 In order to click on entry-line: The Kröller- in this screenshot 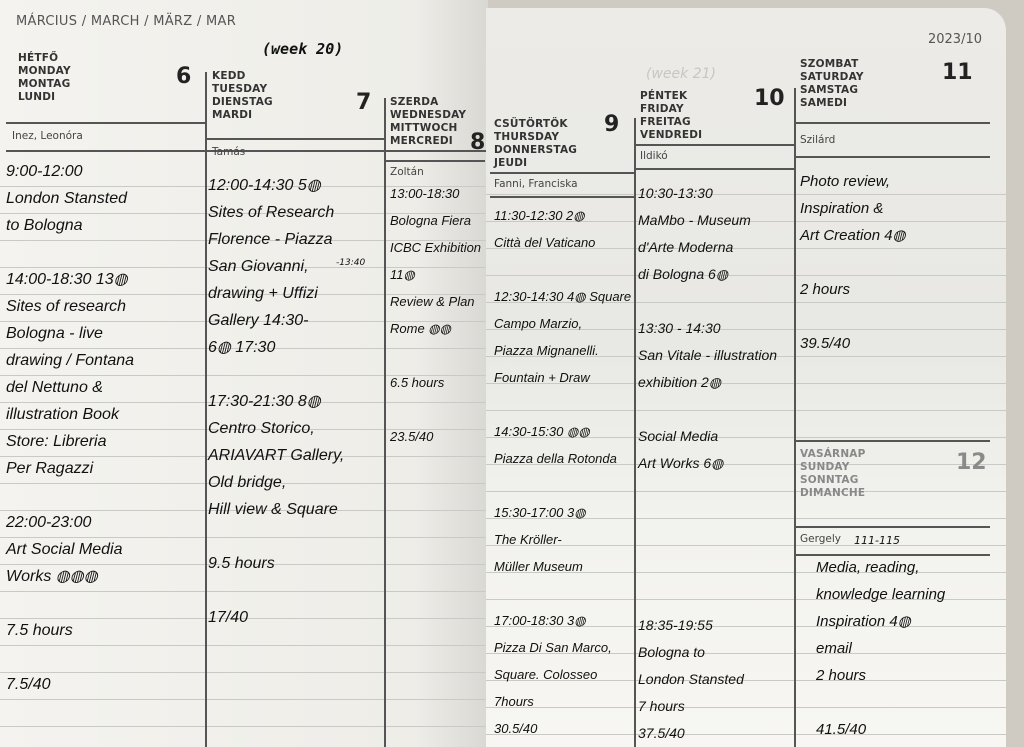, I will do `click(528, 539)`.